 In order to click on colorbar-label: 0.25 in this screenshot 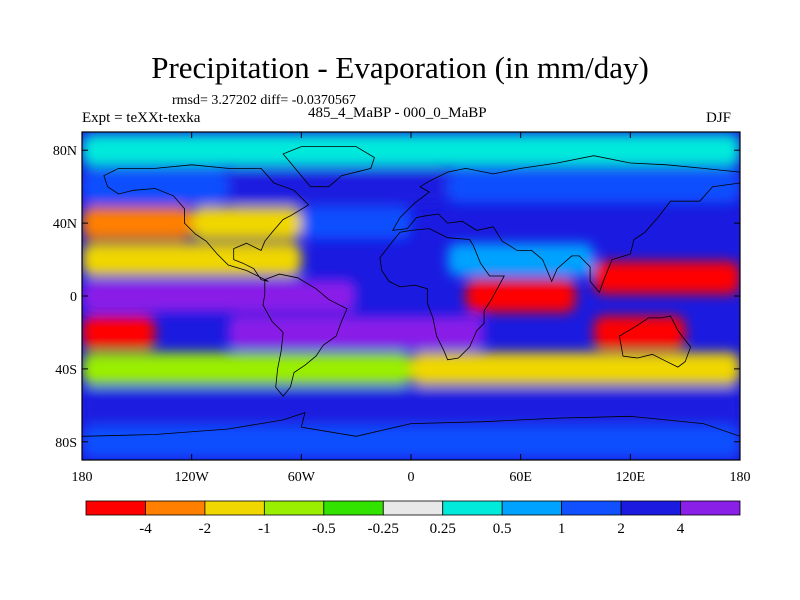, I will do `click(443, 529)`.